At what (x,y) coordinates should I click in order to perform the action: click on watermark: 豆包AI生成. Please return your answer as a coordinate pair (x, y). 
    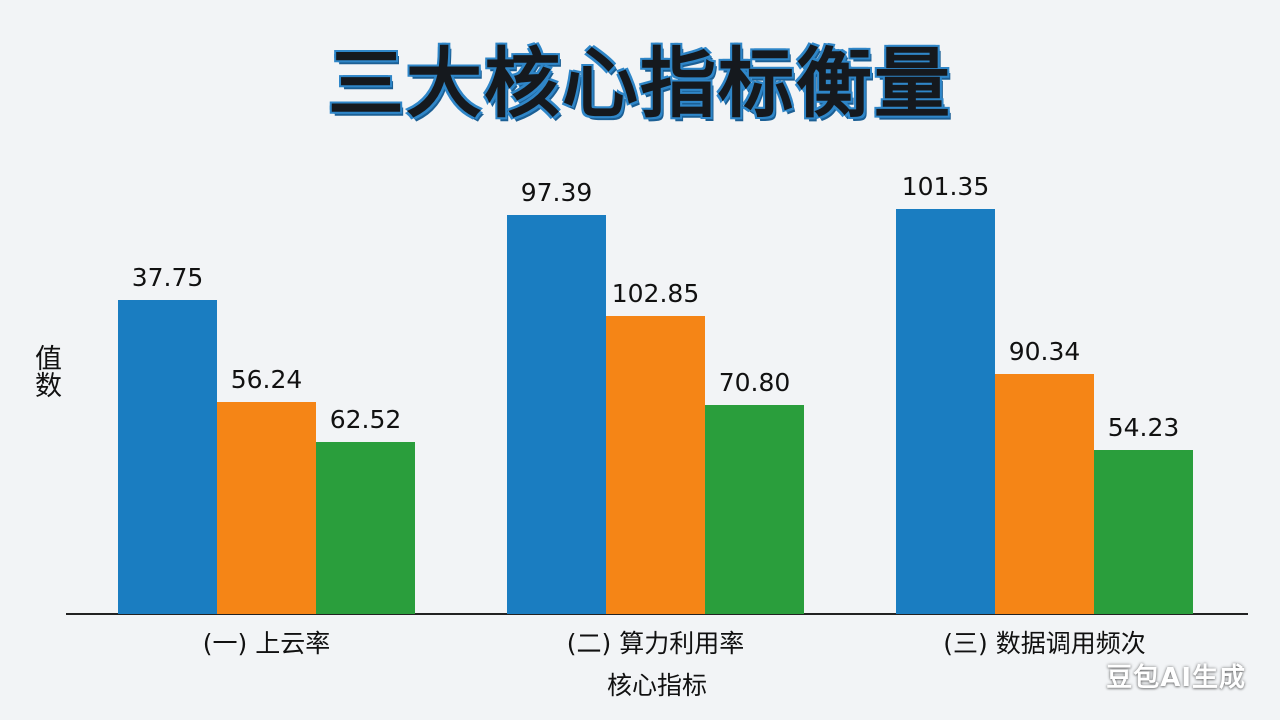
    Looking at the image, I should click on (1176, 678).